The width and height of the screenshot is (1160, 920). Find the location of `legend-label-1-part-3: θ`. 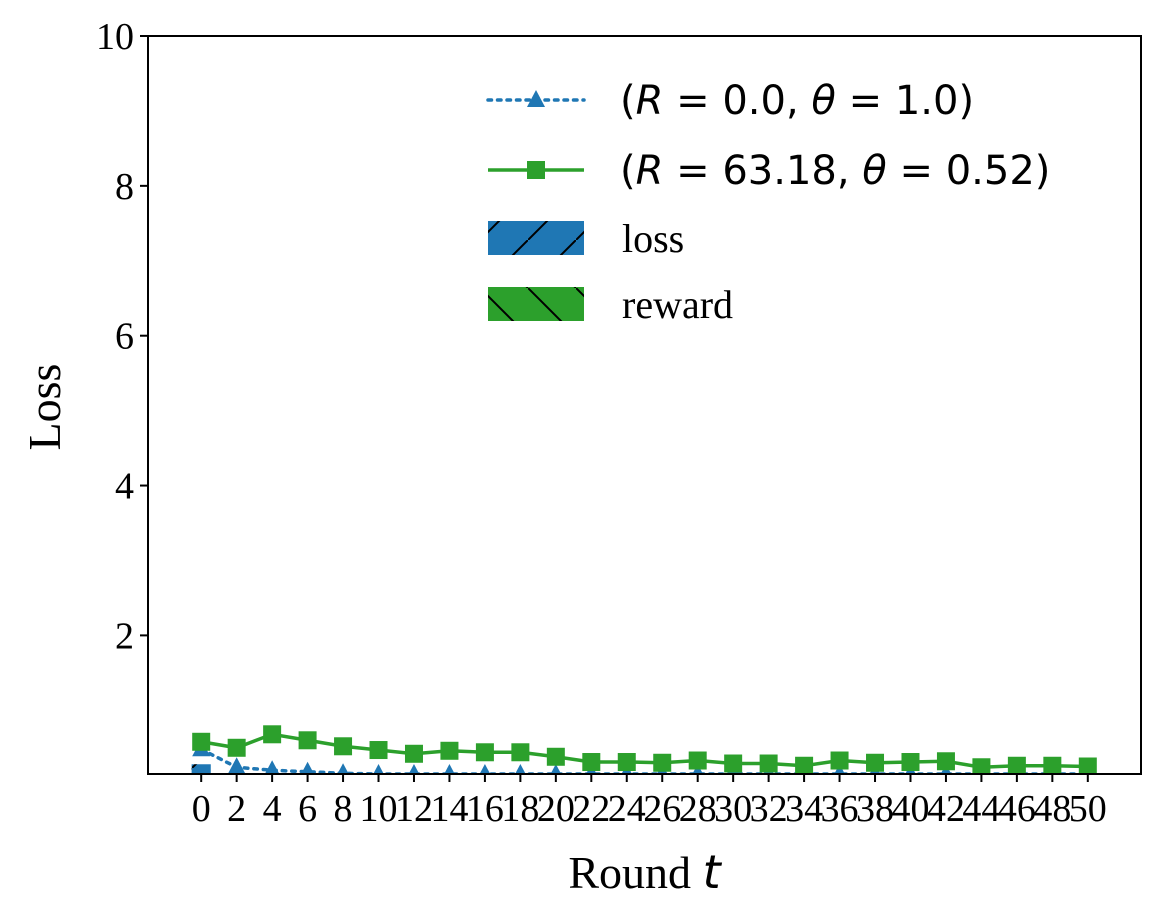

legend-label-1-part-3: θ is located at coordinates (874, 171).